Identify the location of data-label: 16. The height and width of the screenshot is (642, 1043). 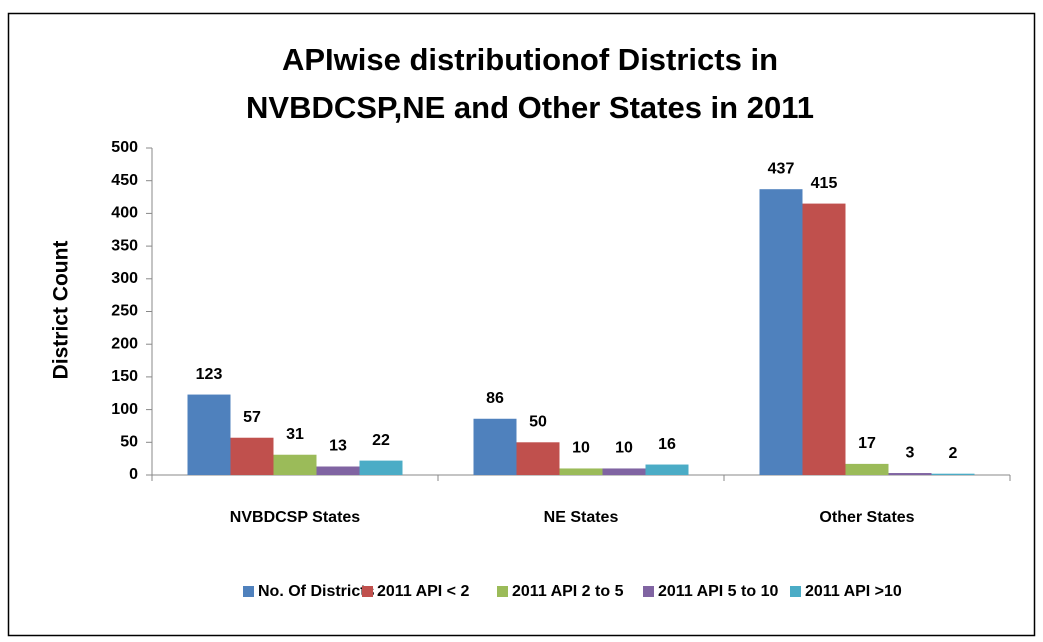
(667, 444).